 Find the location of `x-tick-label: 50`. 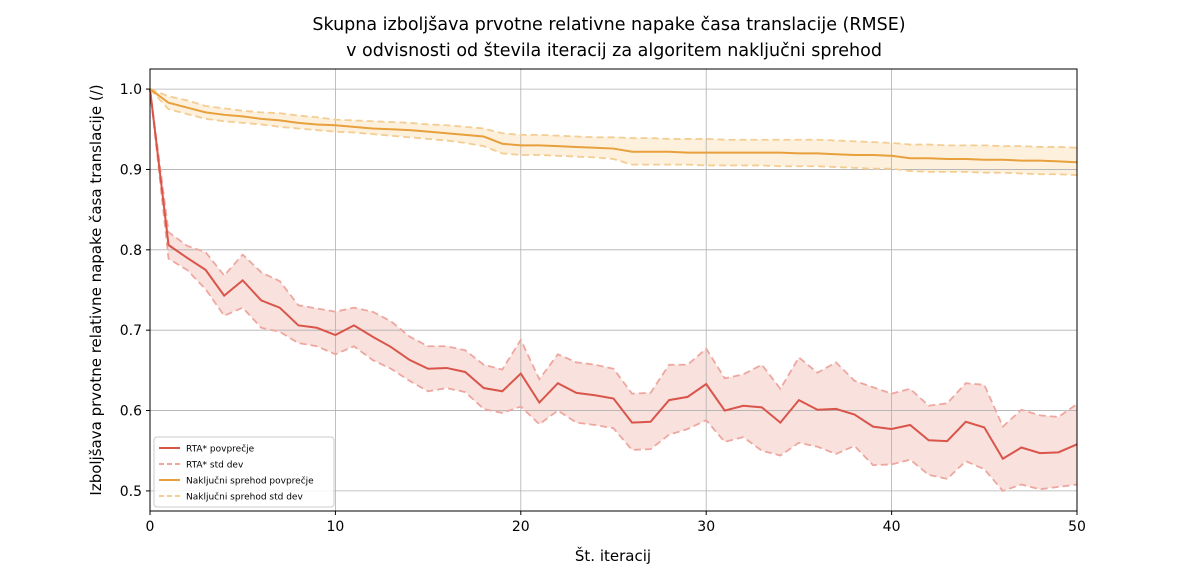

x-tick-label: 50 is located at coordinates (1077, 527).